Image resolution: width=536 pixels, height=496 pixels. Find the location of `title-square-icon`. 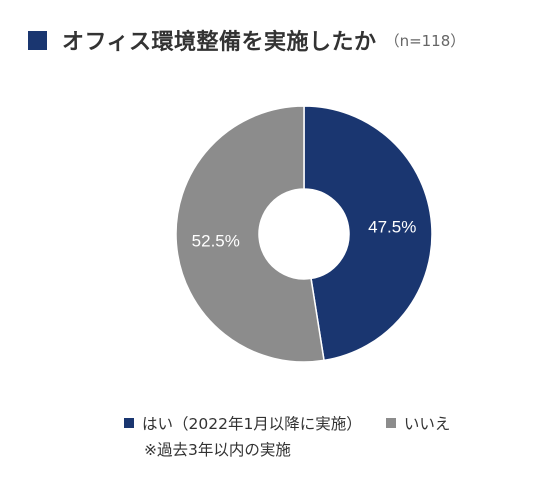

title-square-icon is located at coordinates (37, 40).